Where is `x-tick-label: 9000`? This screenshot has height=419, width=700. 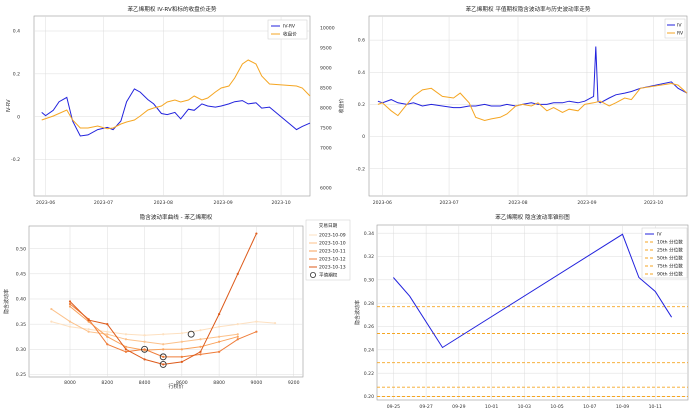
x-tick-label: 9000 is located at coordinates (257, 383).